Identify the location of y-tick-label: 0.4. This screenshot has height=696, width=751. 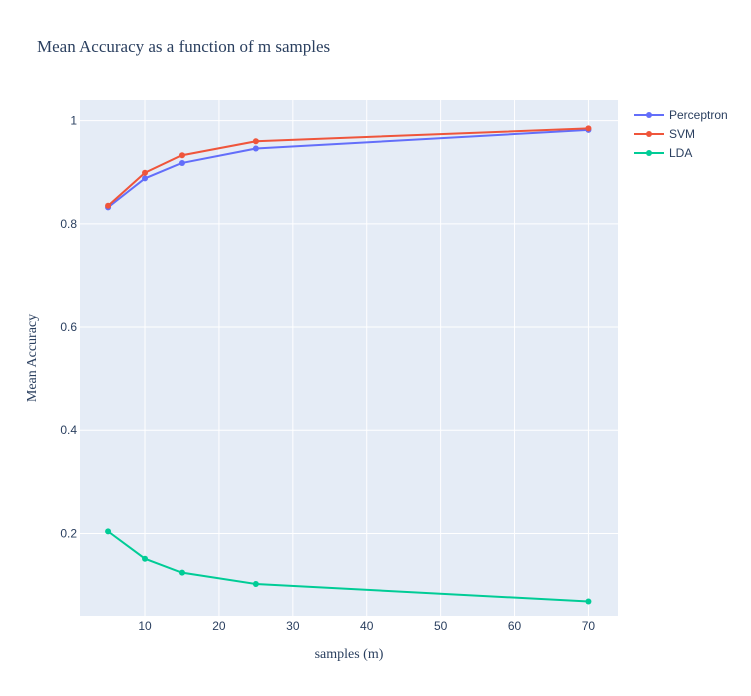
(68, 430).